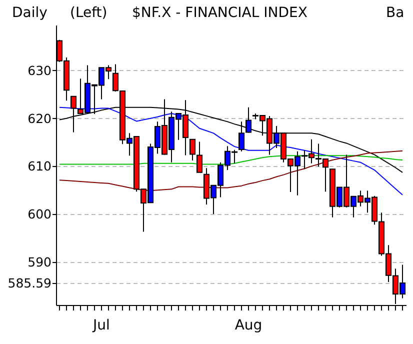  Describe the element at coordinates (40, 262) in the screenshot. I see `y-tick-label: 590` at that location.